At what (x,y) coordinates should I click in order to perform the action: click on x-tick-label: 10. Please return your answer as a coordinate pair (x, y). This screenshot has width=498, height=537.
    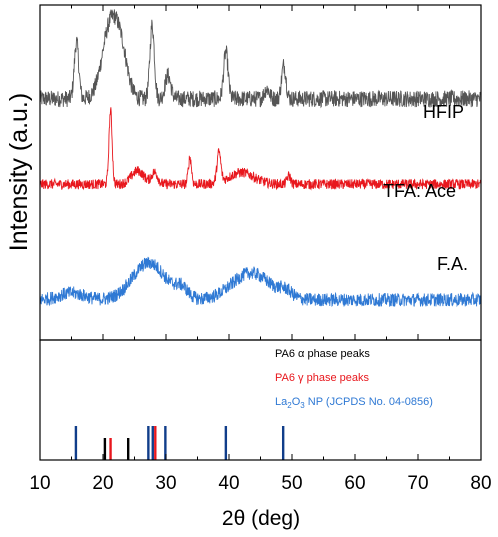
    Looking at the image, I should click on (39, 483).